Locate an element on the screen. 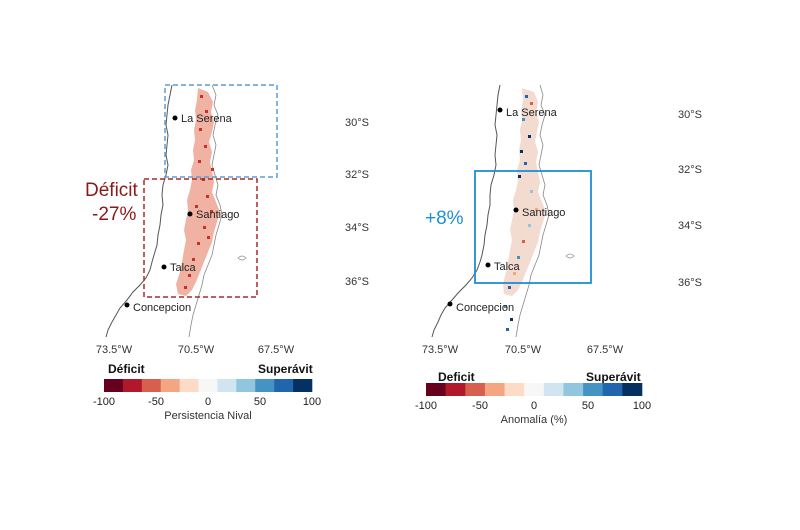 The height and width of the screenshot is (530, 800). right-anomaly-band is located at coordinates (524, 192).